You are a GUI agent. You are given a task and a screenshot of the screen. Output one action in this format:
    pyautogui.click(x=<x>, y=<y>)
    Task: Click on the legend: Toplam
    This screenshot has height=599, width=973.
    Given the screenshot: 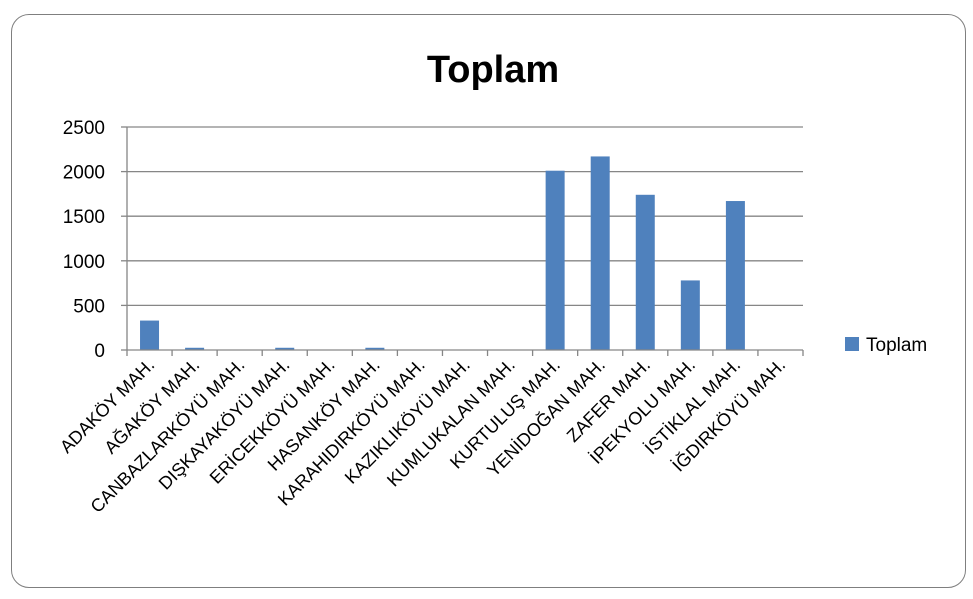 What is the action you would take?
    pyautogui.click(x=886, y=345)
    